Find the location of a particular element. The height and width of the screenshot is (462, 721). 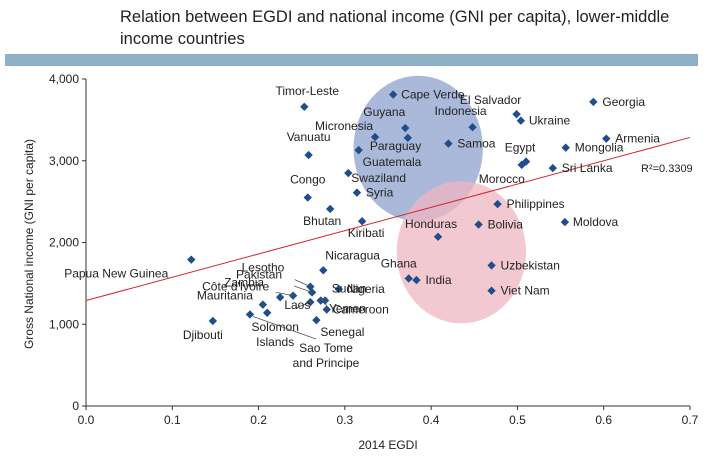

point-label: Guyana is located at coordinates (384, 112).